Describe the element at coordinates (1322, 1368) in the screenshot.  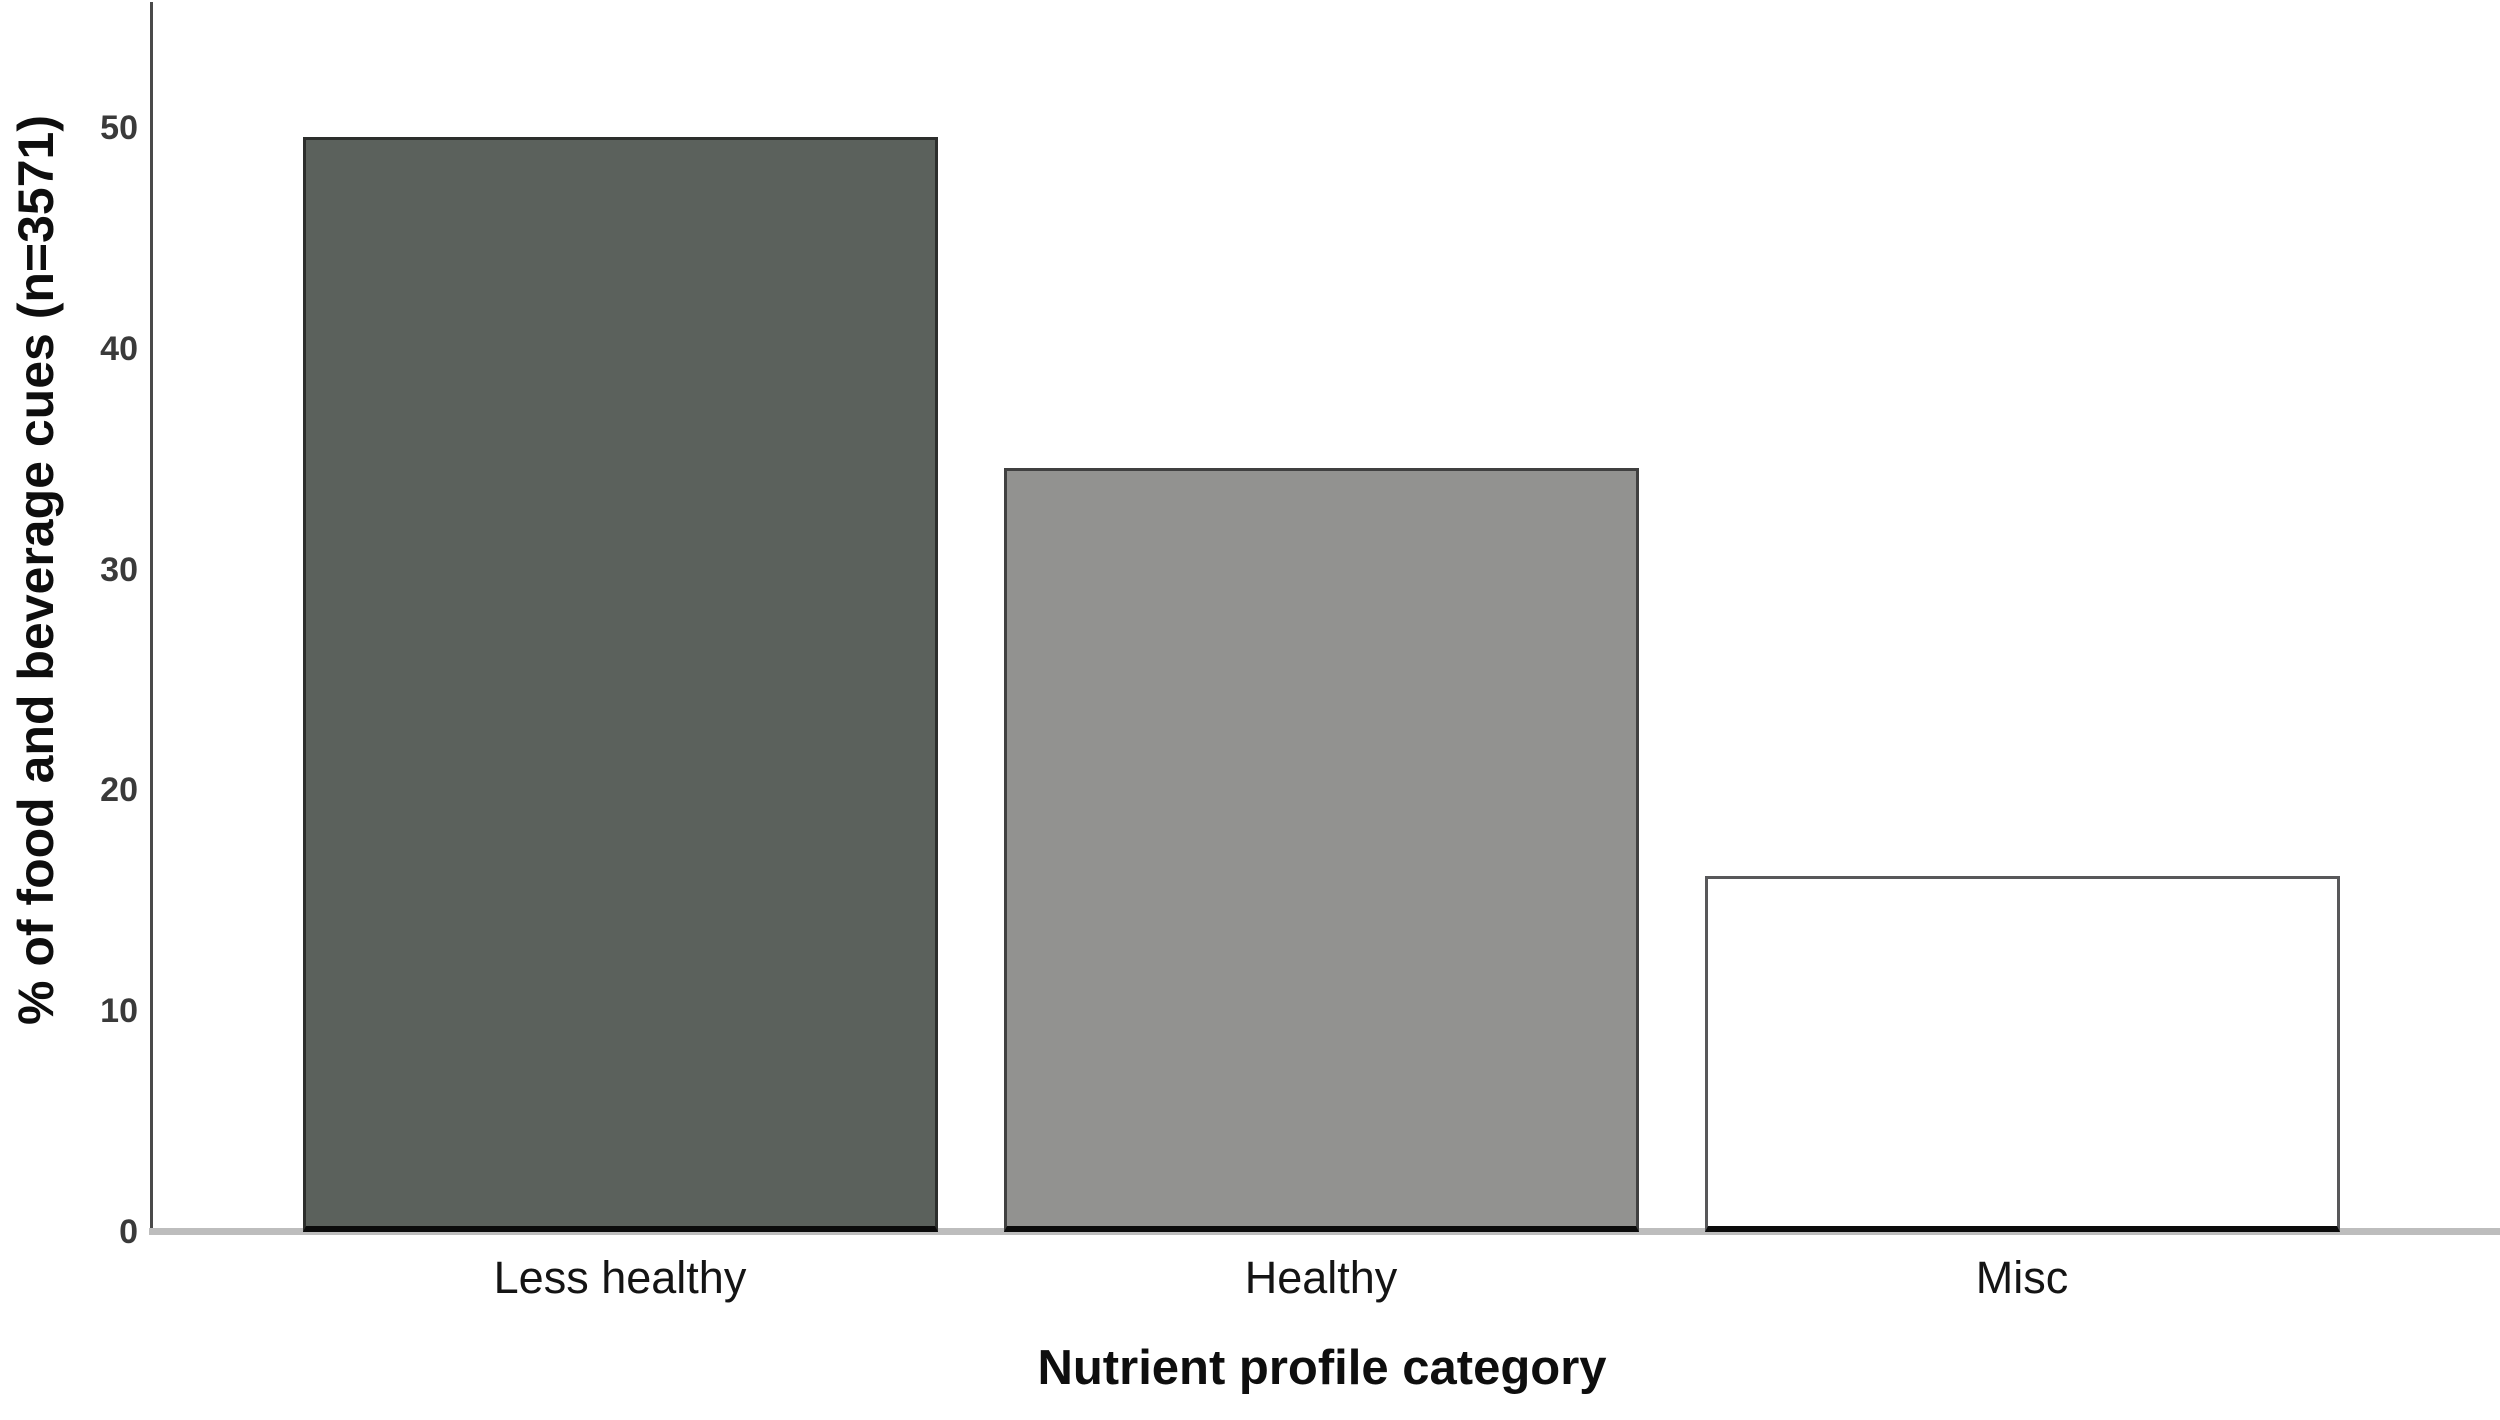
I see `x-axis-title: Nutrient profile category` at that location.